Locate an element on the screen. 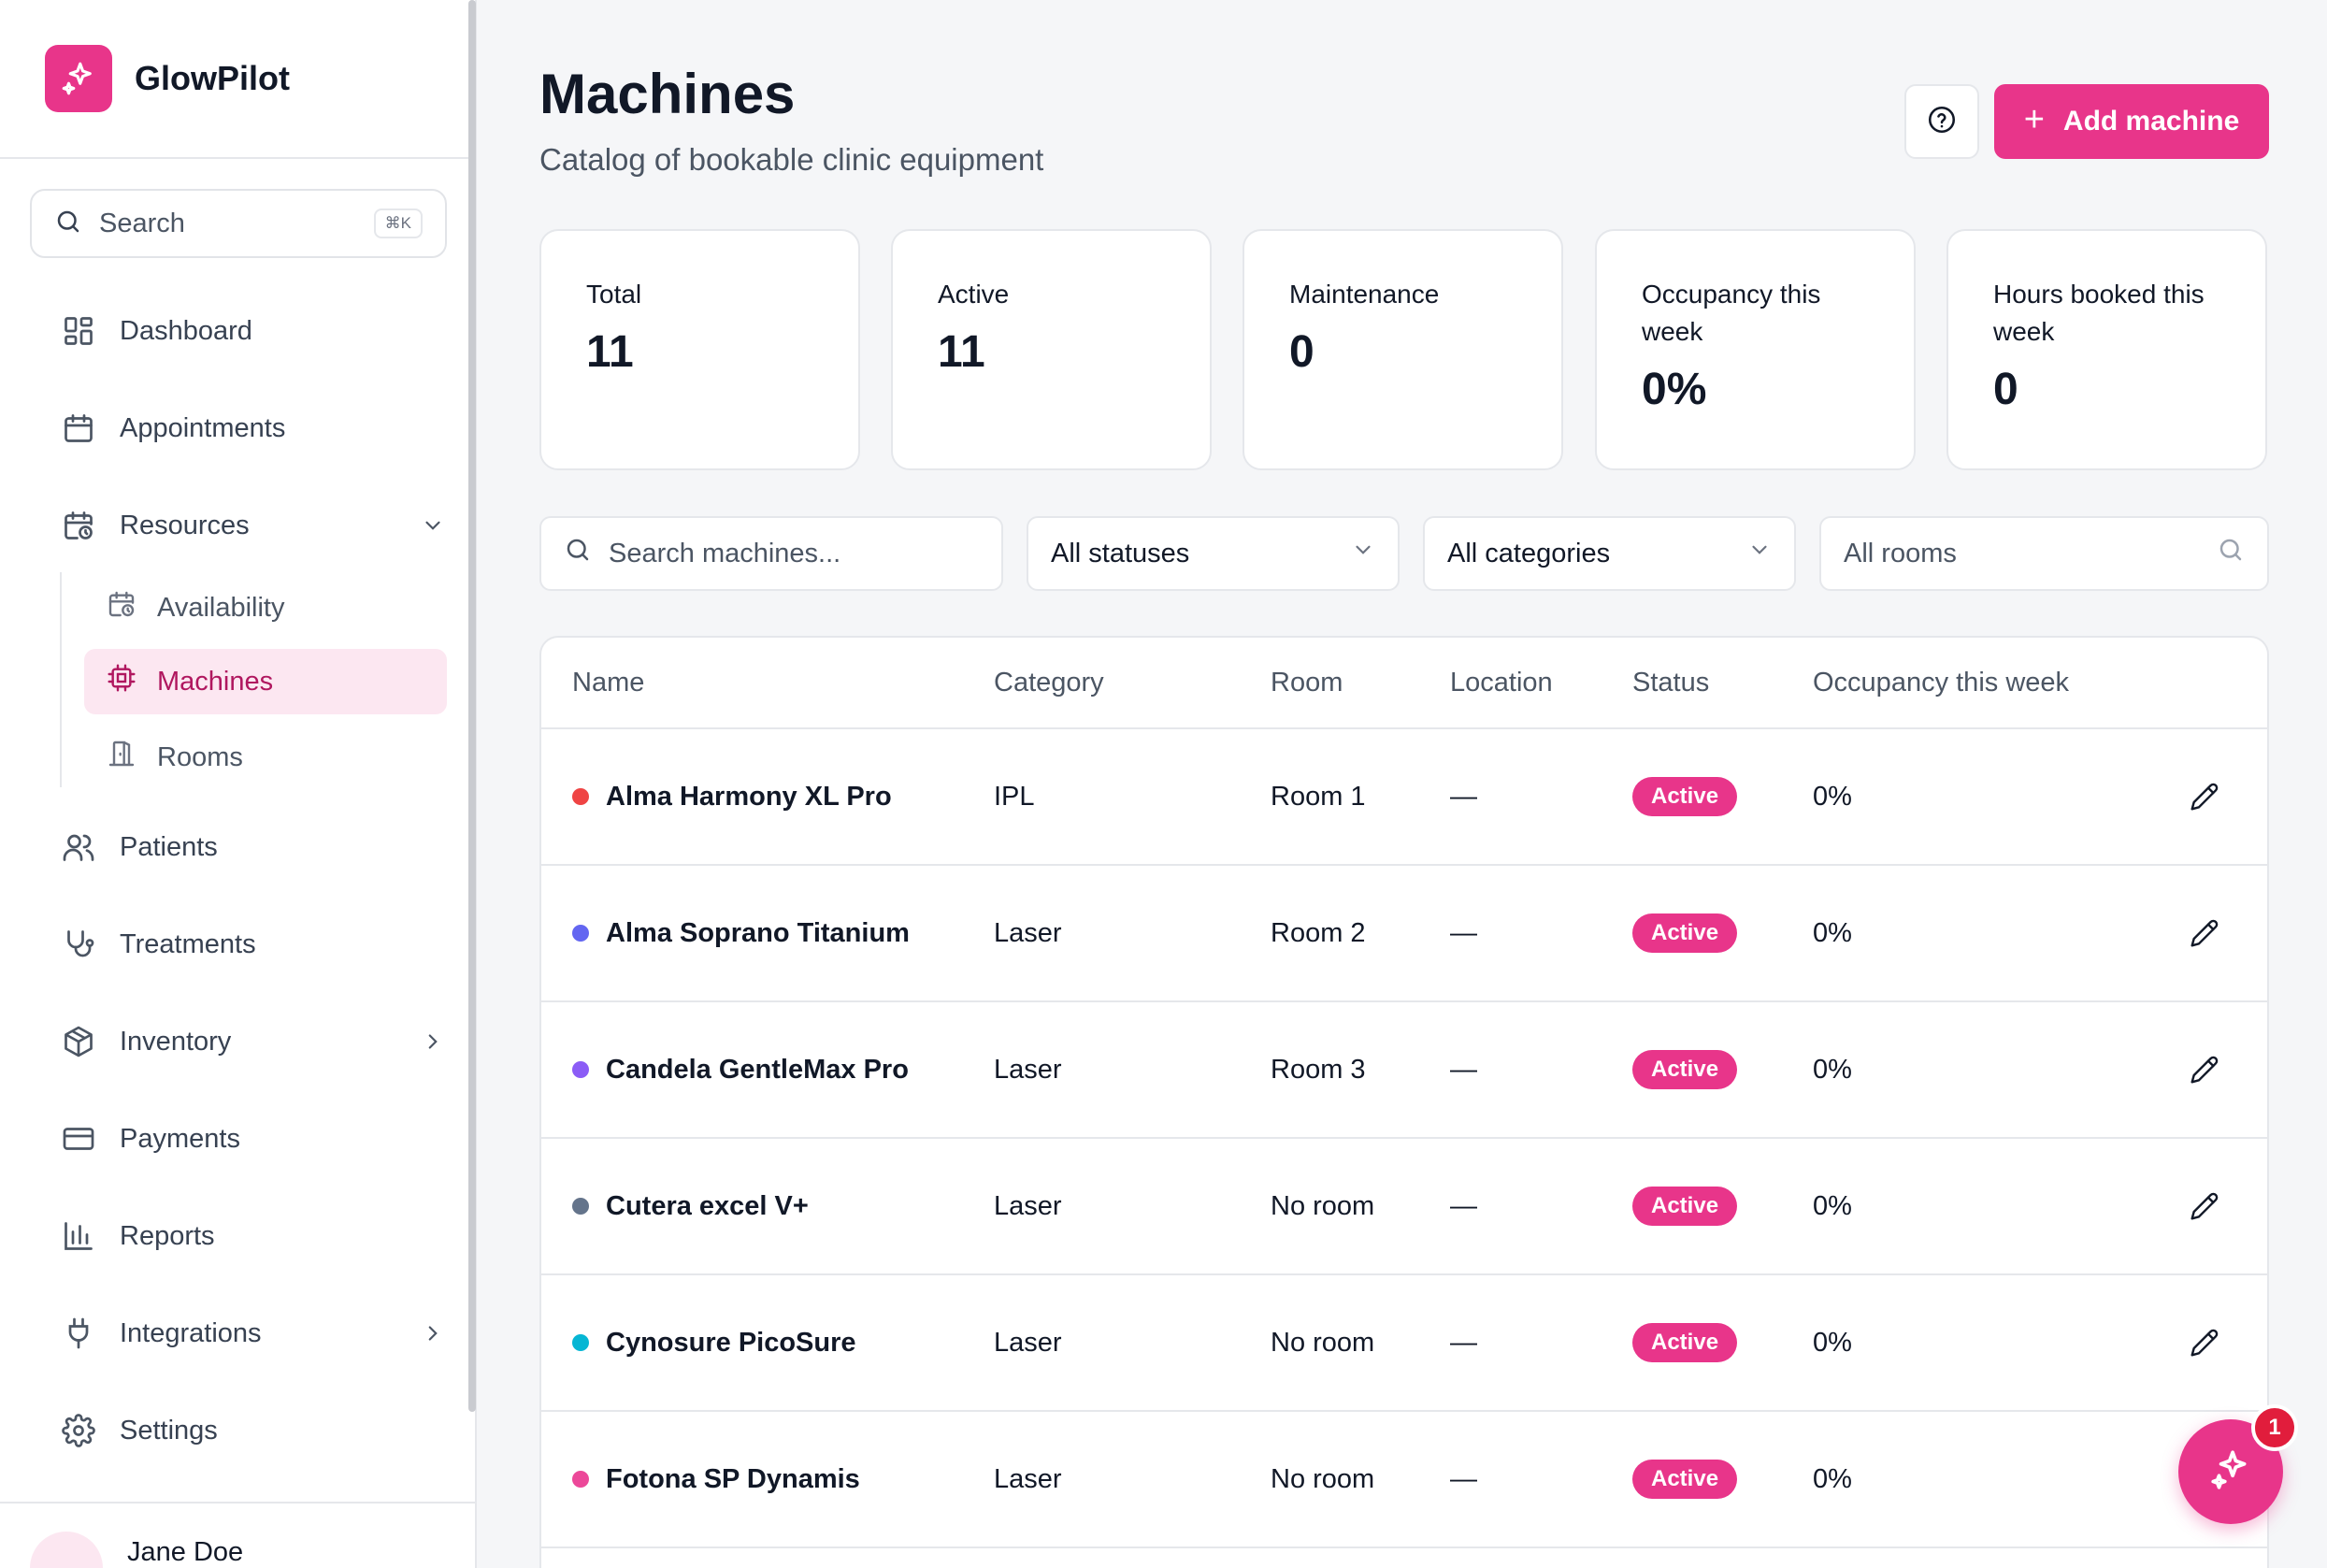  user-menu: JD Jane Doe is located at coordinates (137, 1550).